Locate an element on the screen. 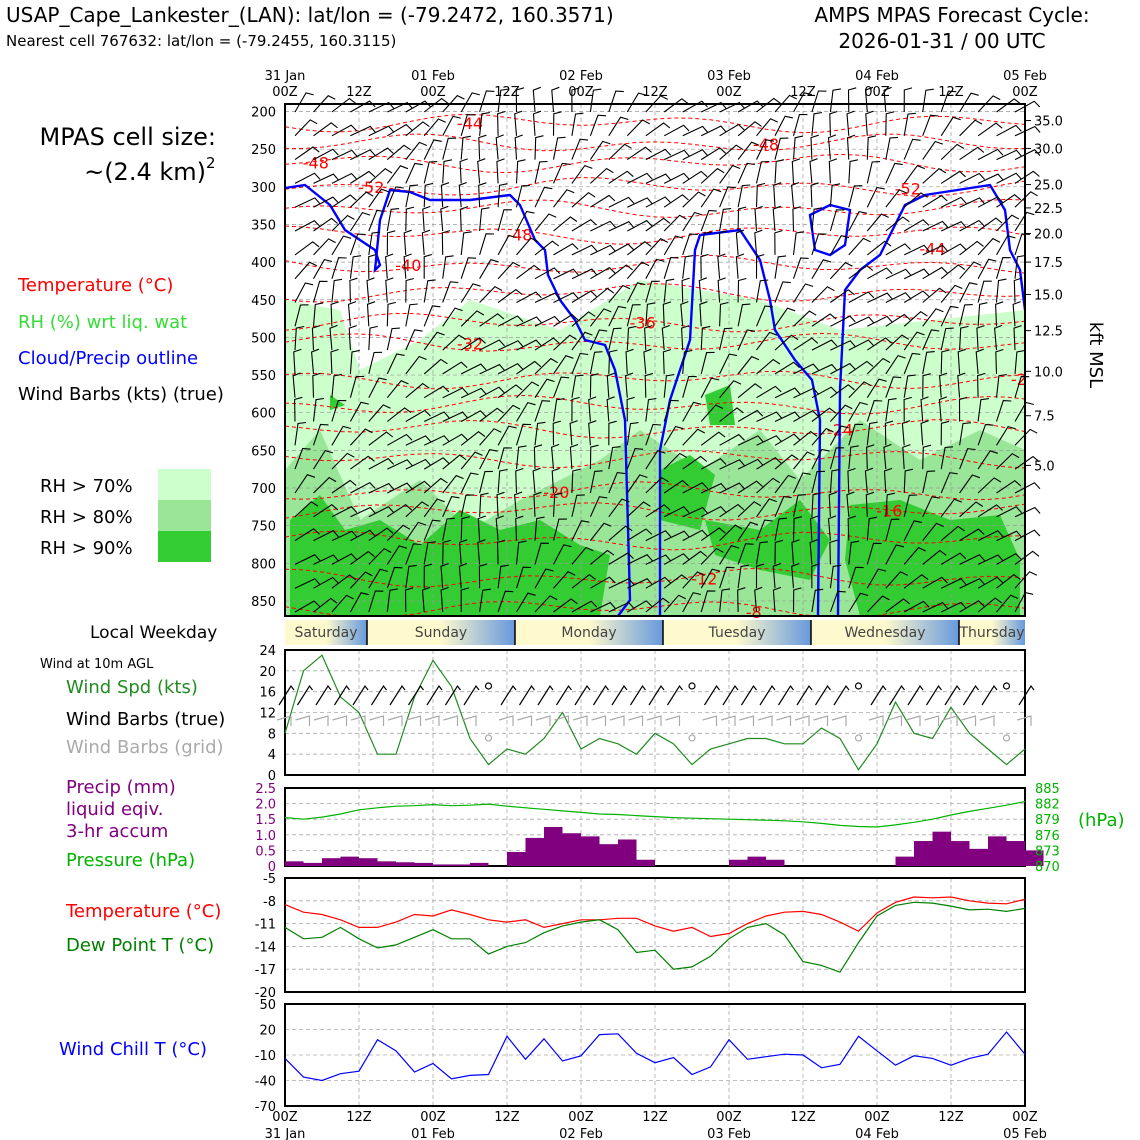 This screenshot has height=1140, width=1140. calm-grid-wind-marker is located at coordinates (858, 738).